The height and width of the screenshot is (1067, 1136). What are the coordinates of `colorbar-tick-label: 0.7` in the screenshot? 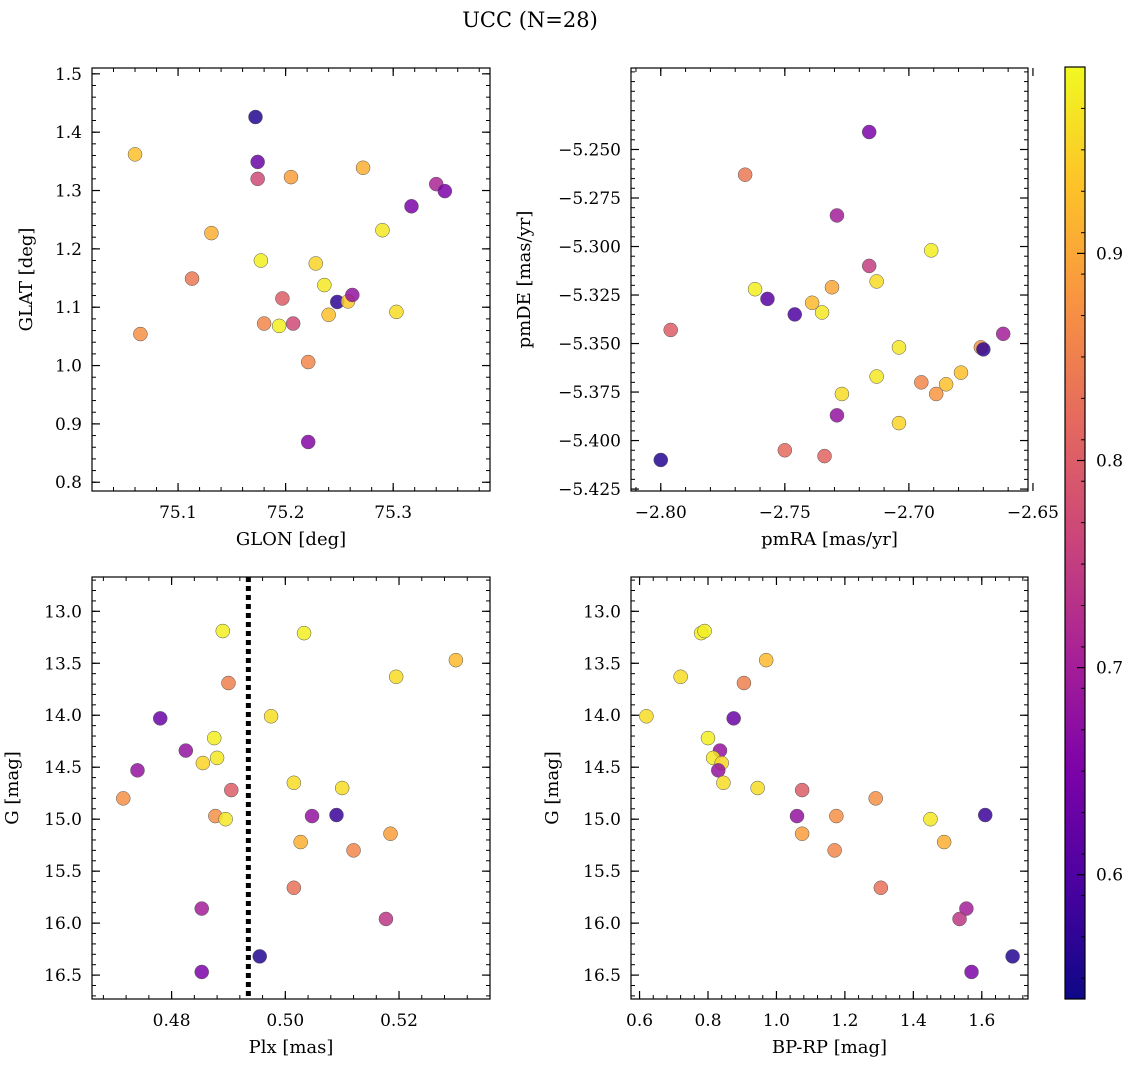 It's located at (1109, 669).